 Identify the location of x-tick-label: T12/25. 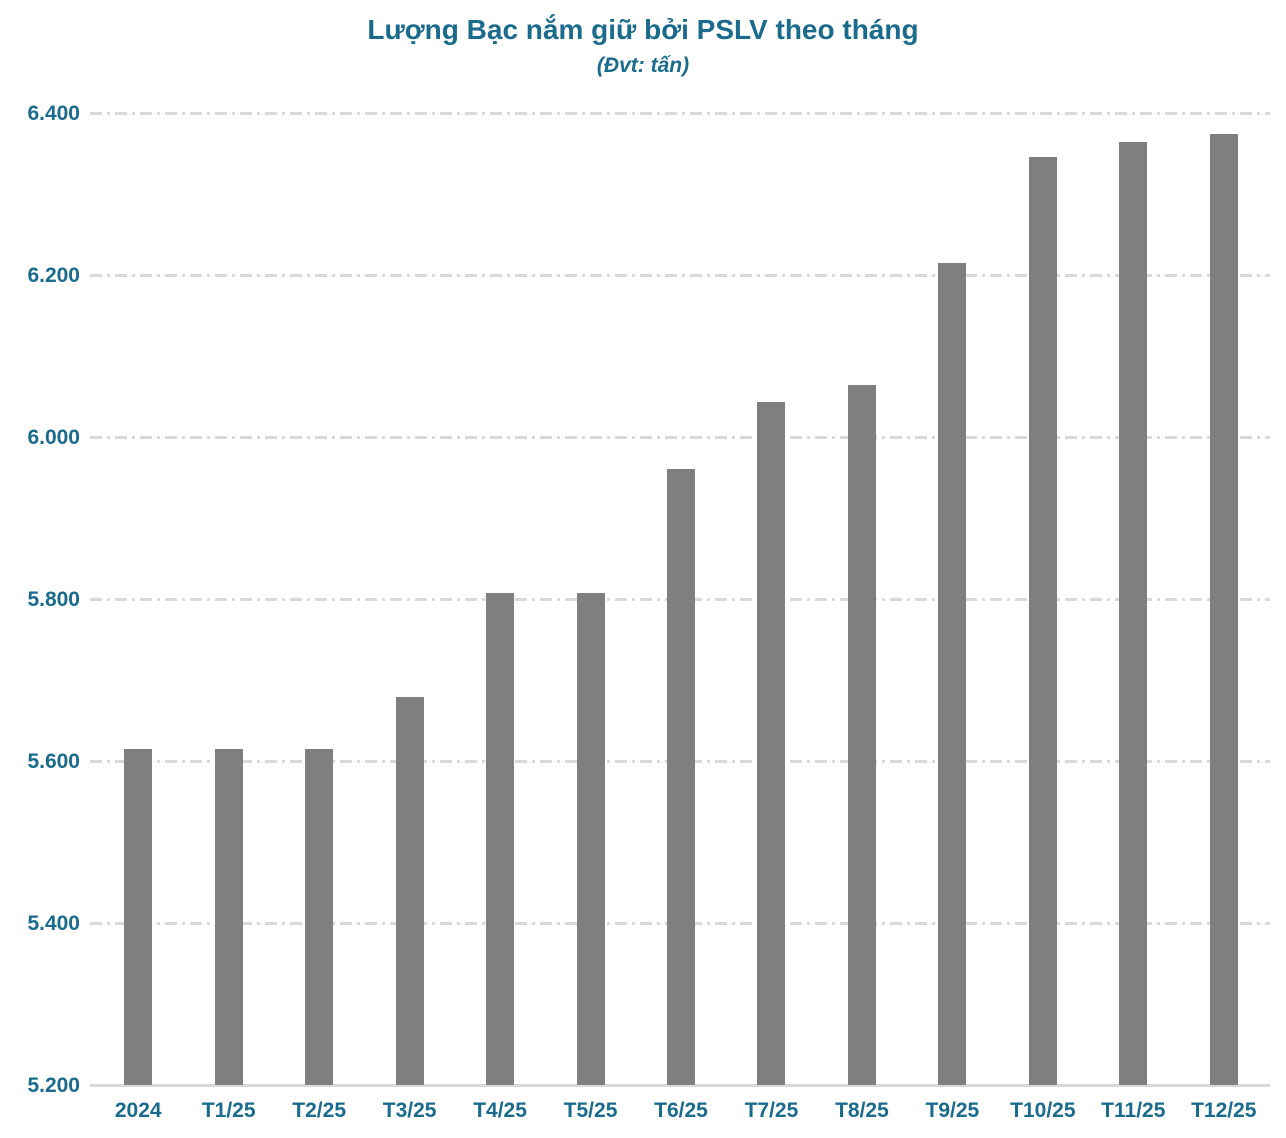
(1224, 1110).